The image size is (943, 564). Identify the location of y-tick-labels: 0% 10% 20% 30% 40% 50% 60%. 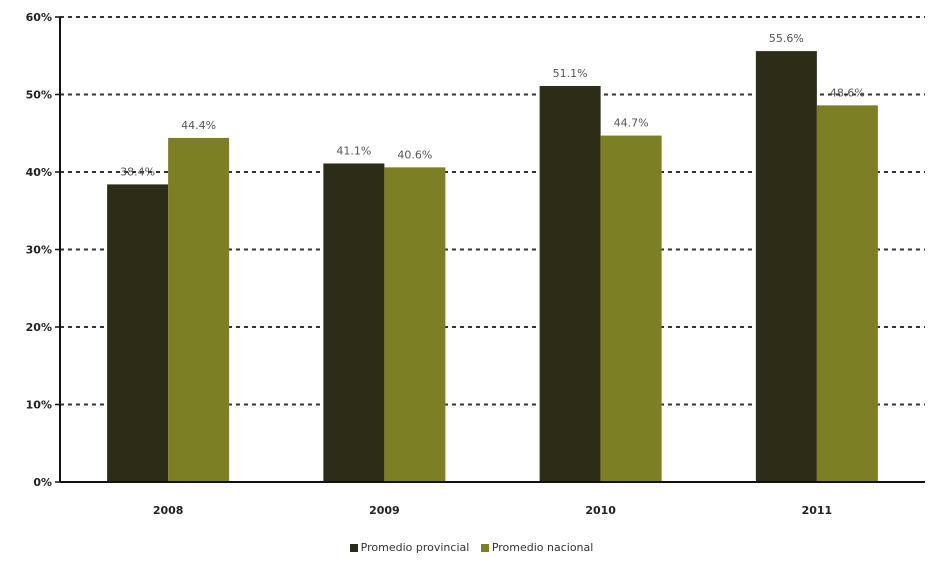
(39, 250).